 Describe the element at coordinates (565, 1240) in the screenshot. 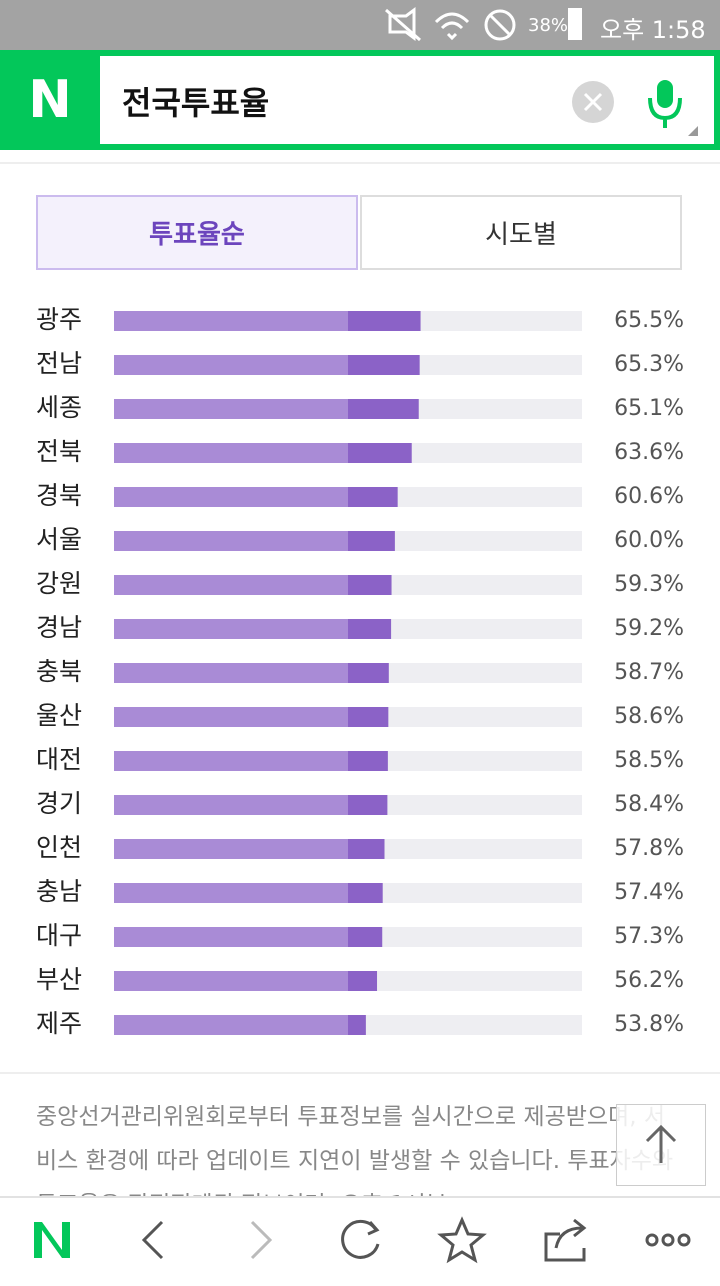

I see `share-button` at that location.